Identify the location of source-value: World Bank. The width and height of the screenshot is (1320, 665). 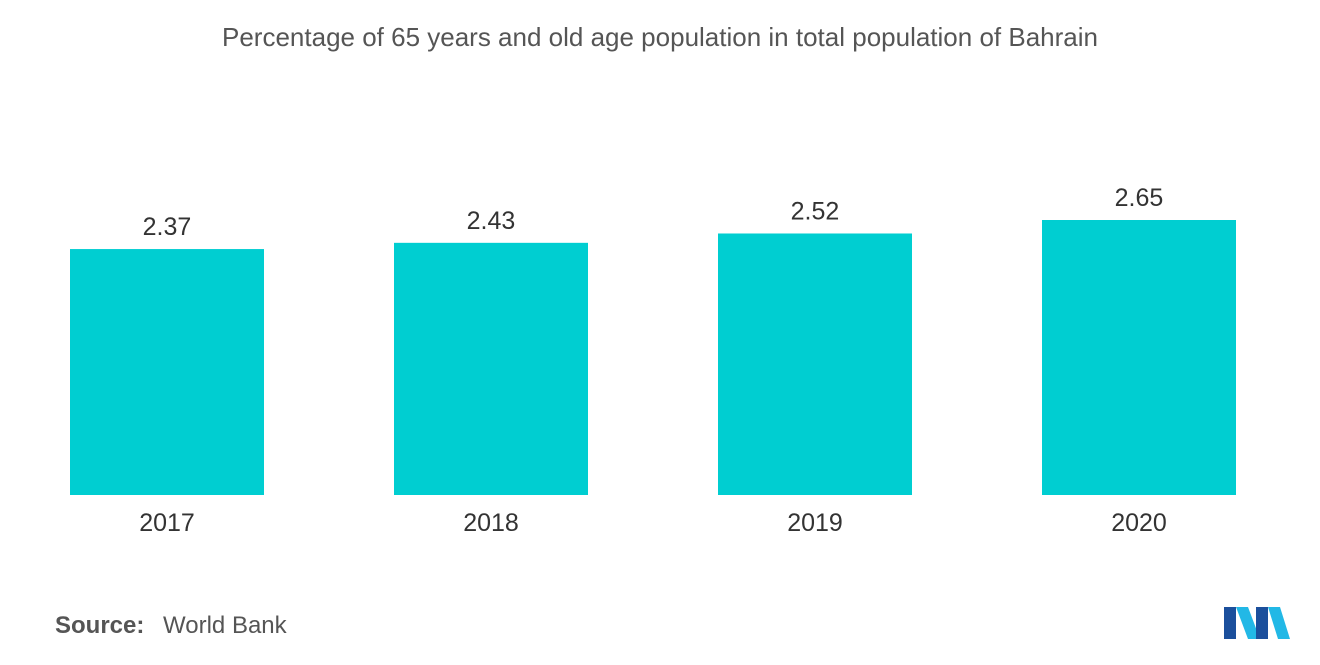
(225, 625).